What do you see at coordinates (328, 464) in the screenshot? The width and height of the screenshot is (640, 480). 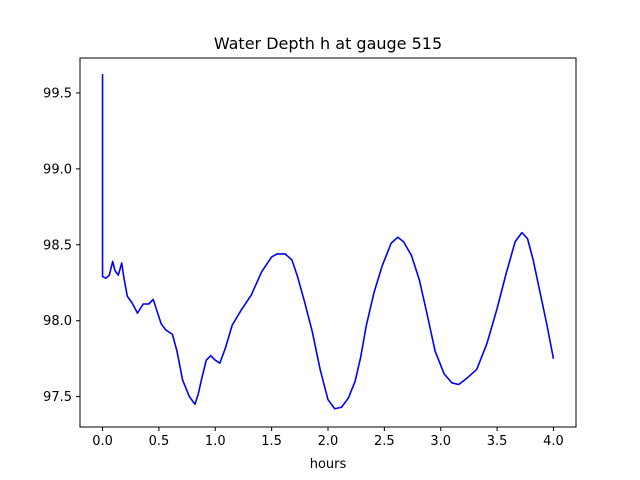 I see `x-axis-label: hours` at bounding box center [328, 464].